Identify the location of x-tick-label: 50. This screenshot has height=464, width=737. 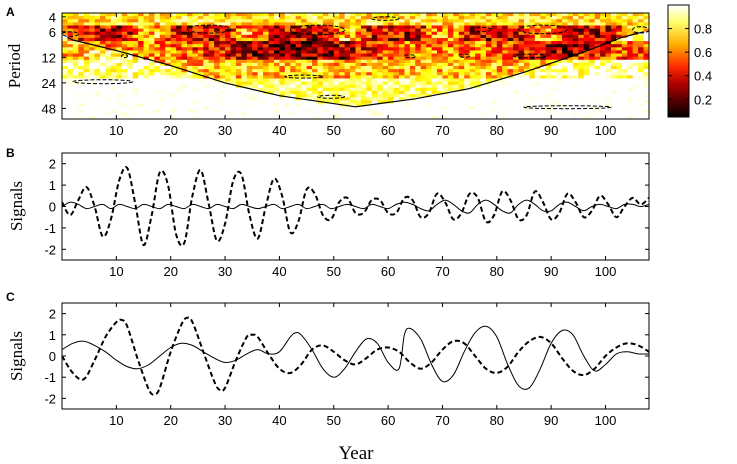
(334, 420).